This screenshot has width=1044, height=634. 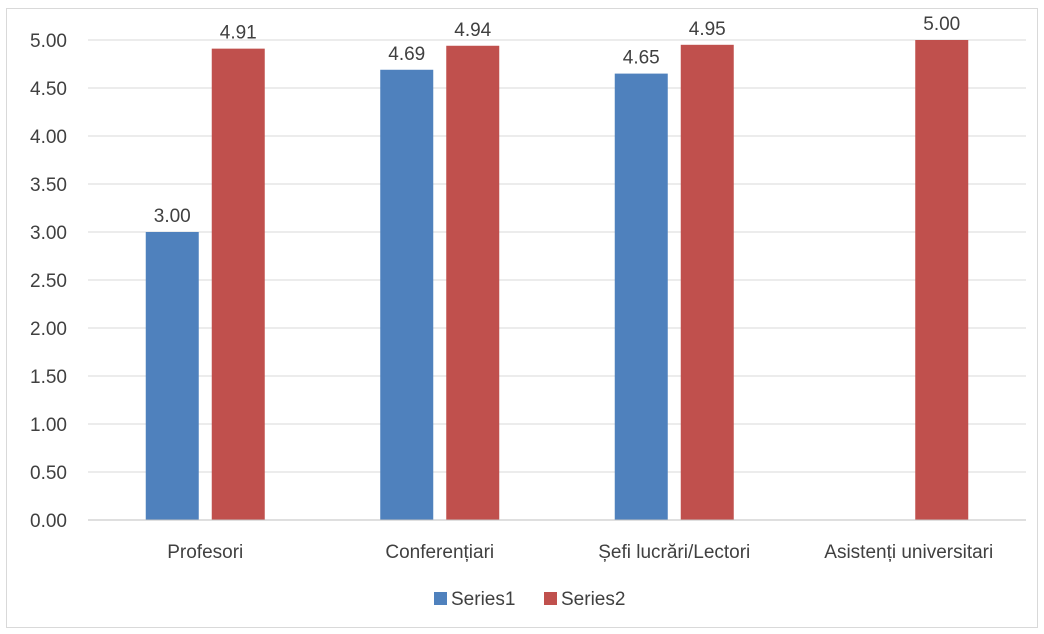 What do you see at coordinates (48, 41) in the screenshot?
I see `y-tick-label: 5.00` at bounding box center [48, 41].